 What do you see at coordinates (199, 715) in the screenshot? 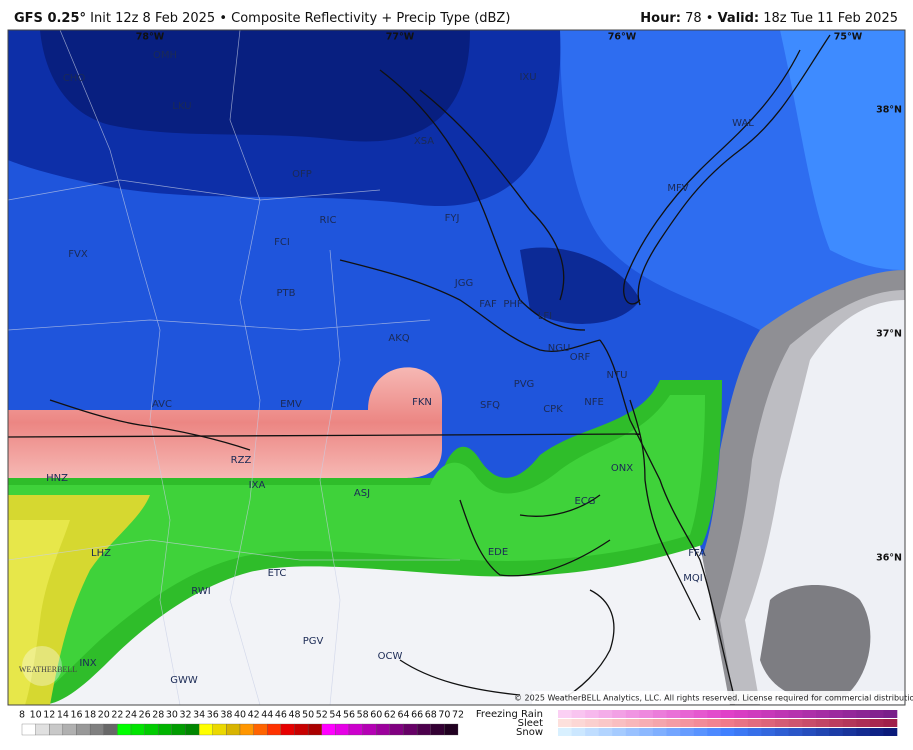
I see `colorbar-tick-label: 34` at bounding box center [199, 715].